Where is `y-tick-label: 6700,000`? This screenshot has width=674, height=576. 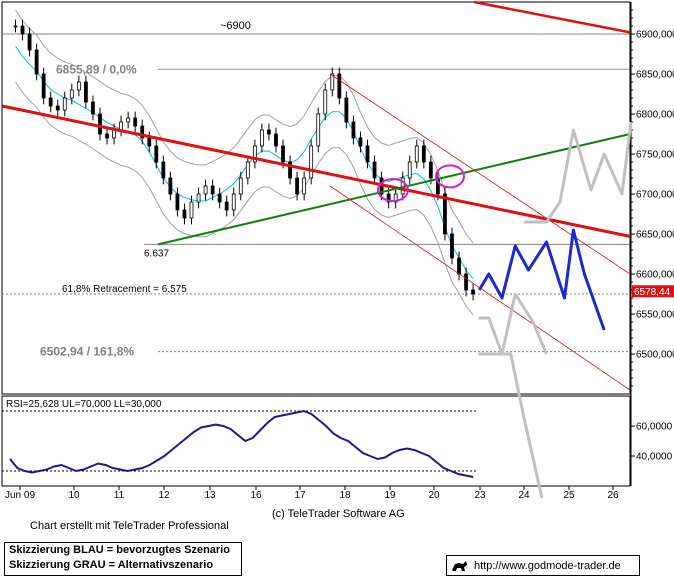 y-tick-label: 6700,000 is located at coordinates (655, 195).